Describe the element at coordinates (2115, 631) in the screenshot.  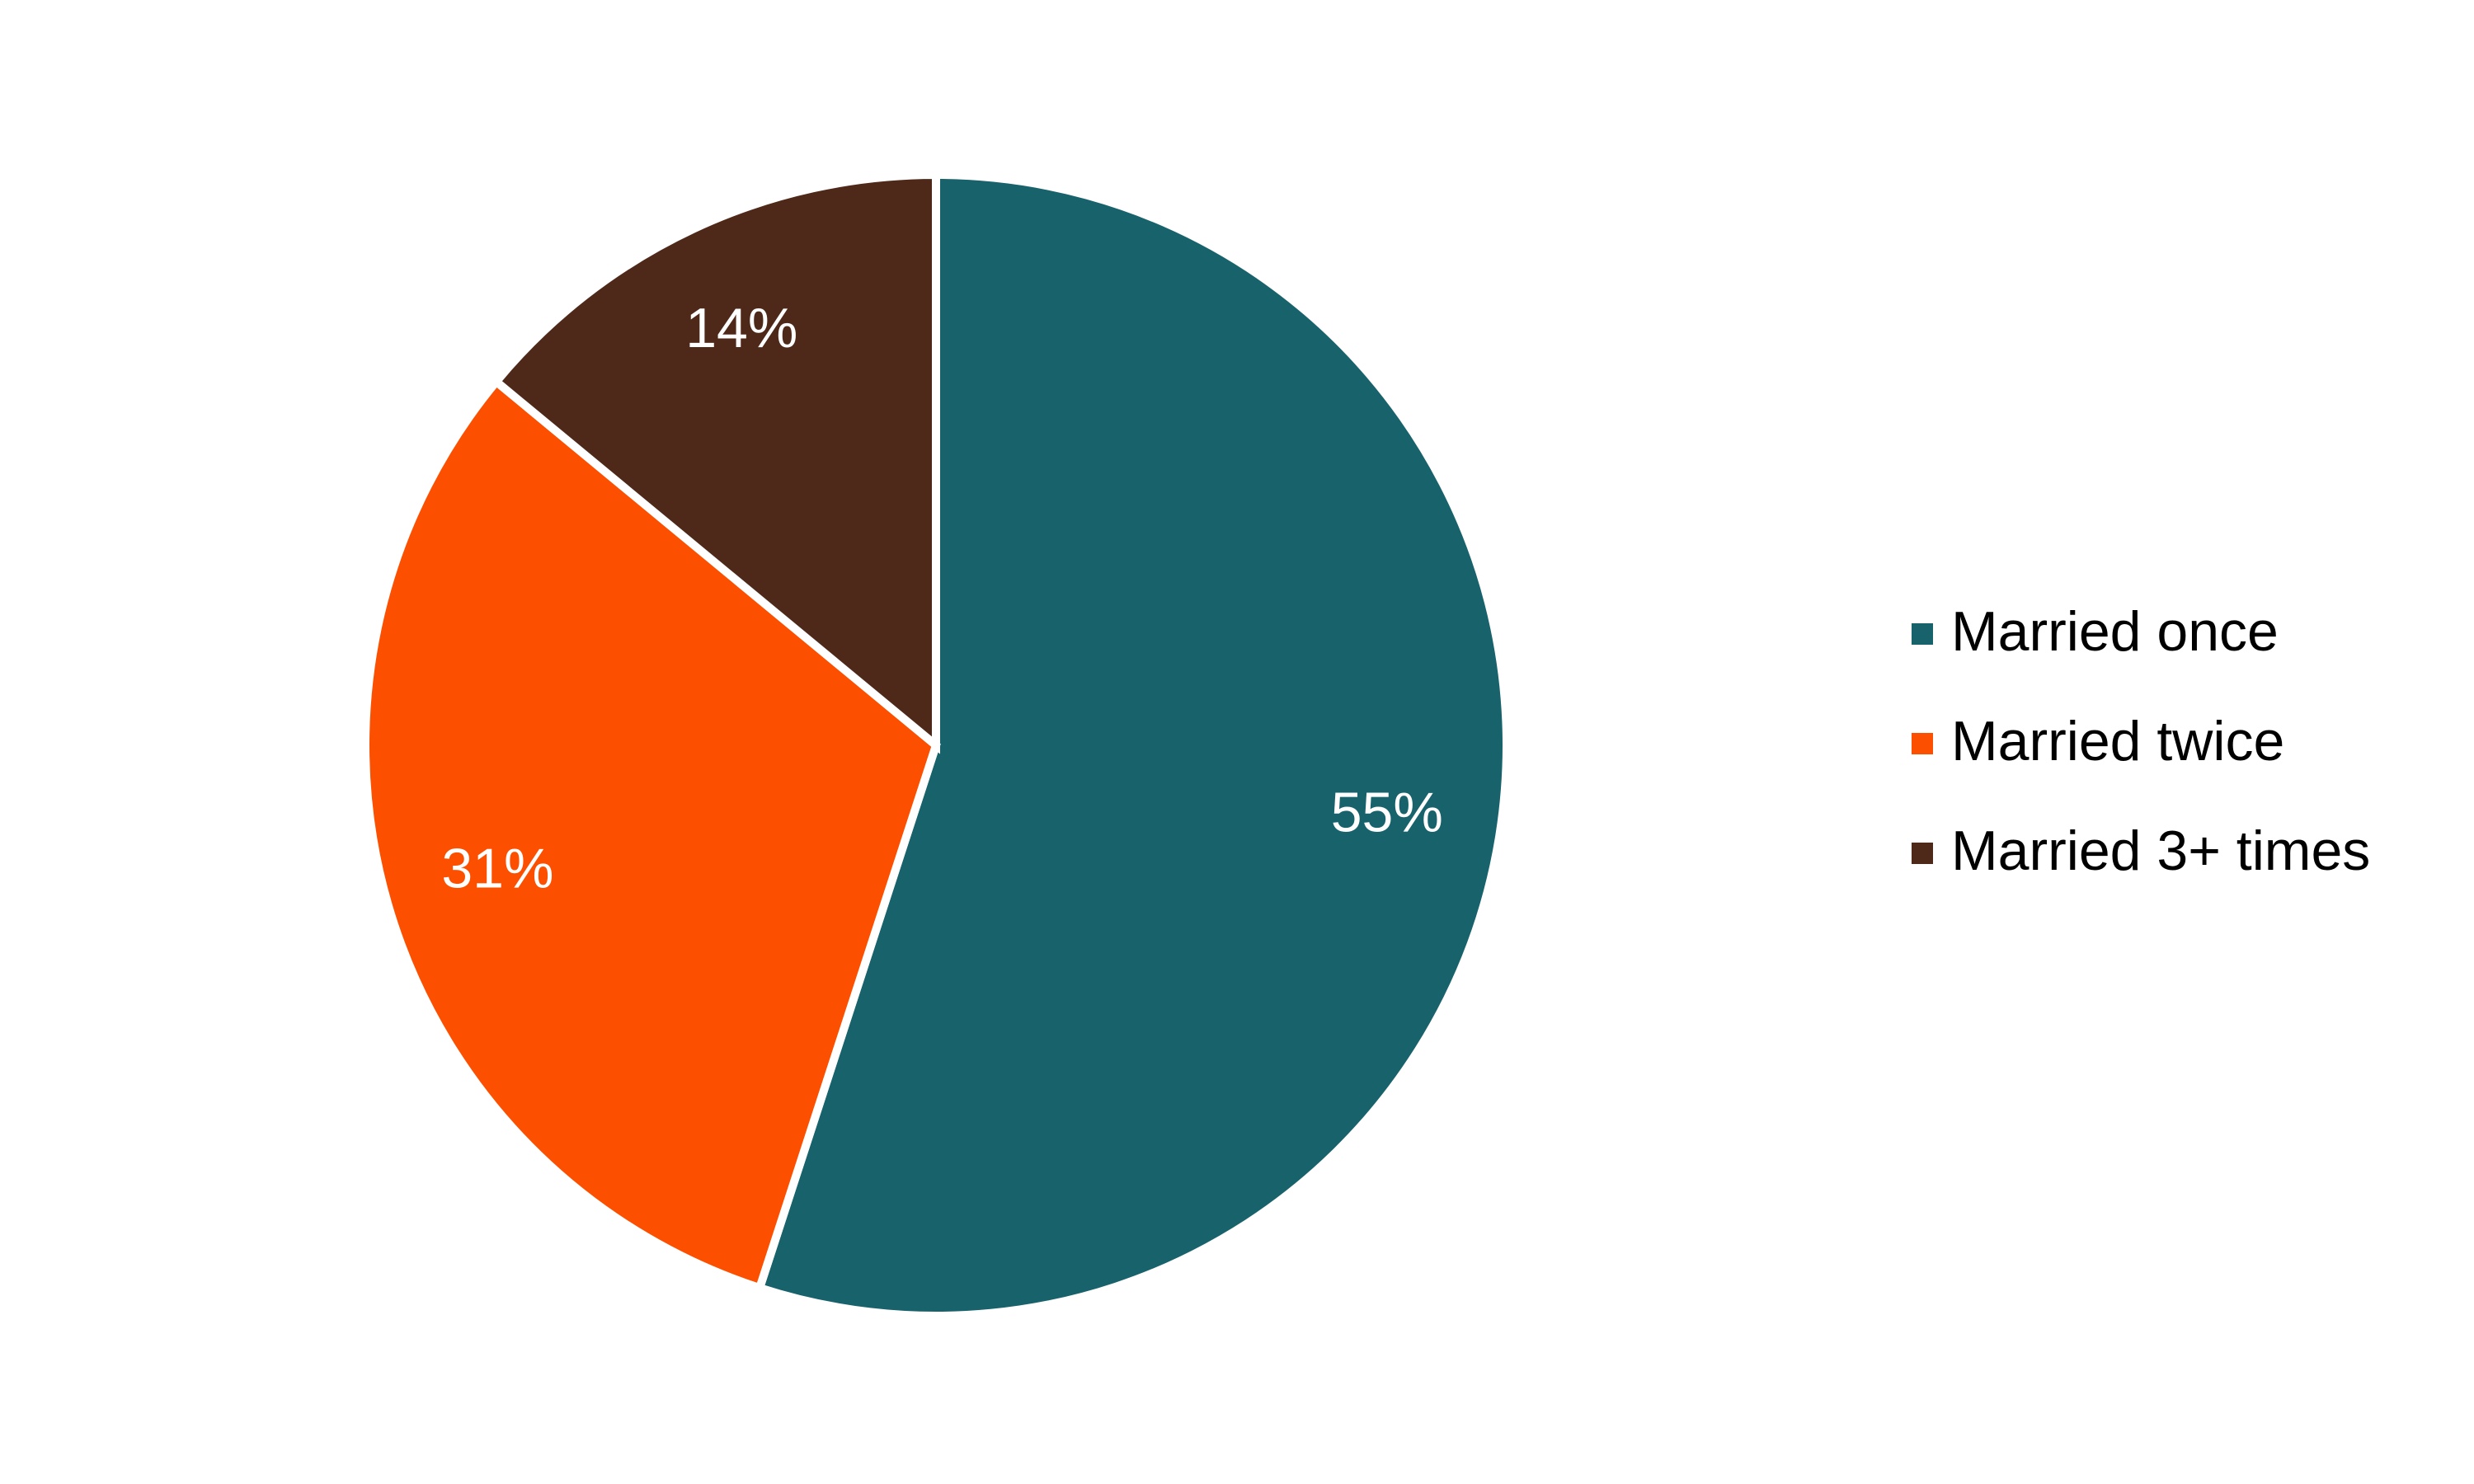
I see `legend-label: Married once` at that location.